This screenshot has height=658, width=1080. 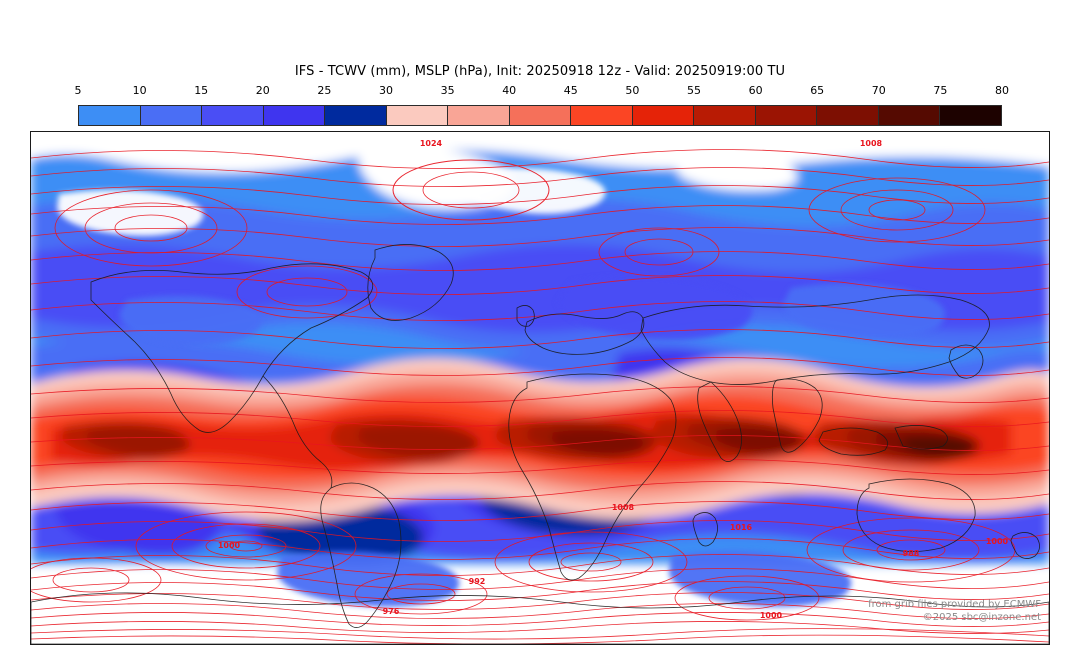 I want to click on colorbar-tick-label: 60, so click(x=755, y=90).